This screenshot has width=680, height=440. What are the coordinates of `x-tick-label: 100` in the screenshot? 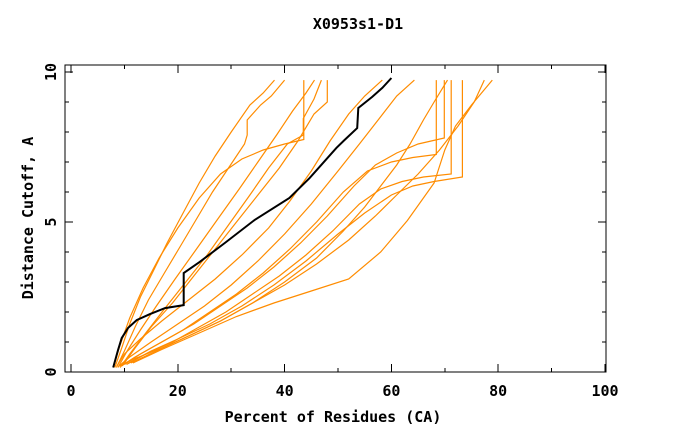 It's located at (604, 391).